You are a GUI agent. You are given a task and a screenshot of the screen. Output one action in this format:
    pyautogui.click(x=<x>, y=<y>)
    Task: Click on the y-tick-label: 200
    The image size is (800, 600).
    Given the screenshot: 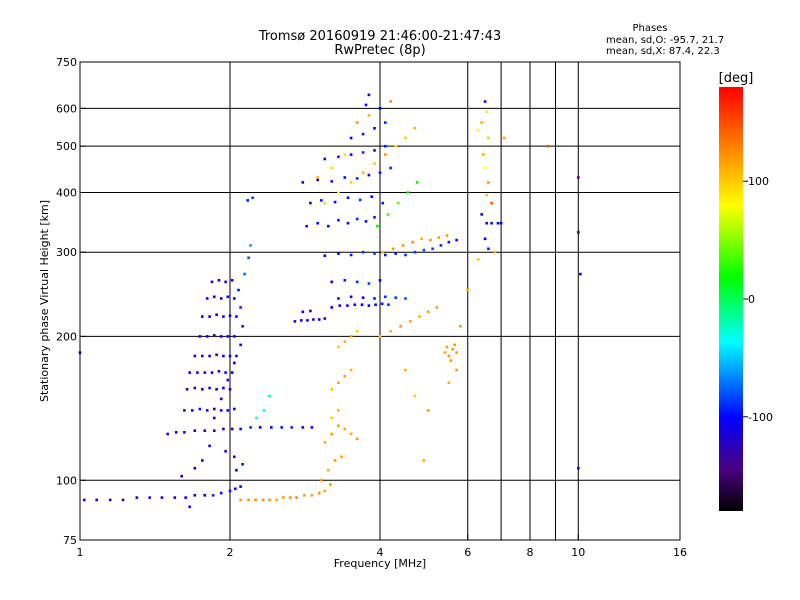 What is the action you would take?
    pyautogui.click(x=66, y=336)
    